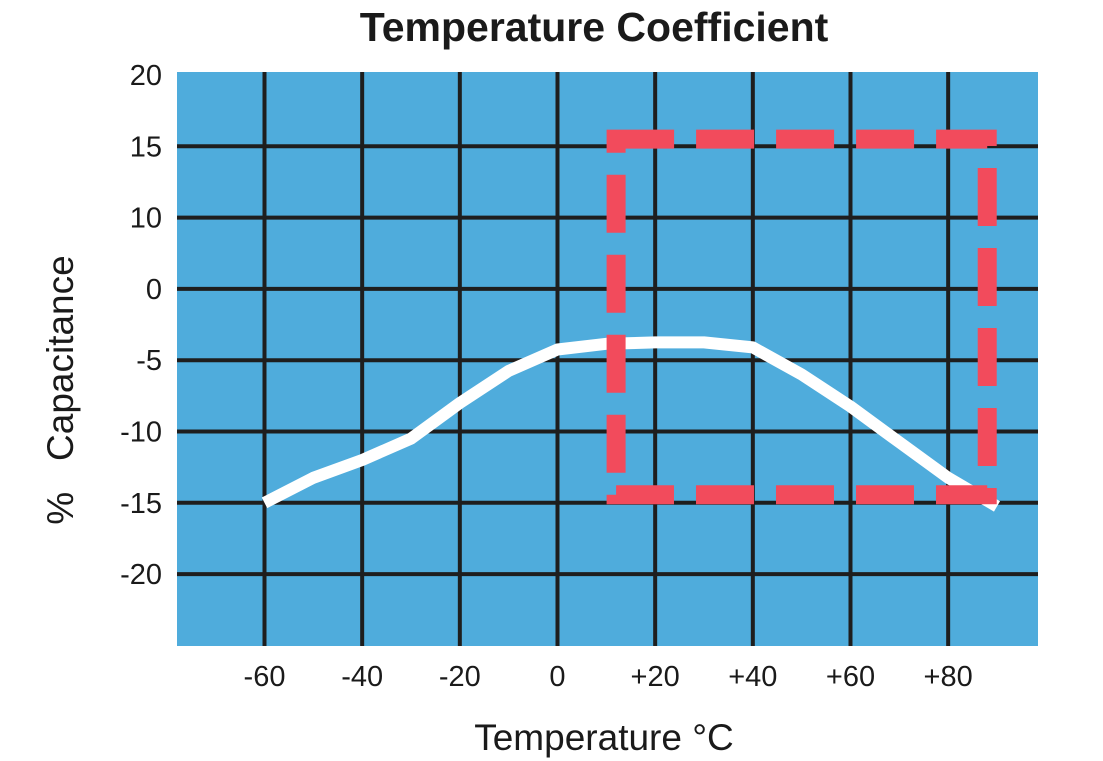 The height and width of the screenshot is (761, 1103). What do you see at coordinates (146, 219) in the screenshot?
I see `y-tick-label: 10` at bounding box center [146, 219].